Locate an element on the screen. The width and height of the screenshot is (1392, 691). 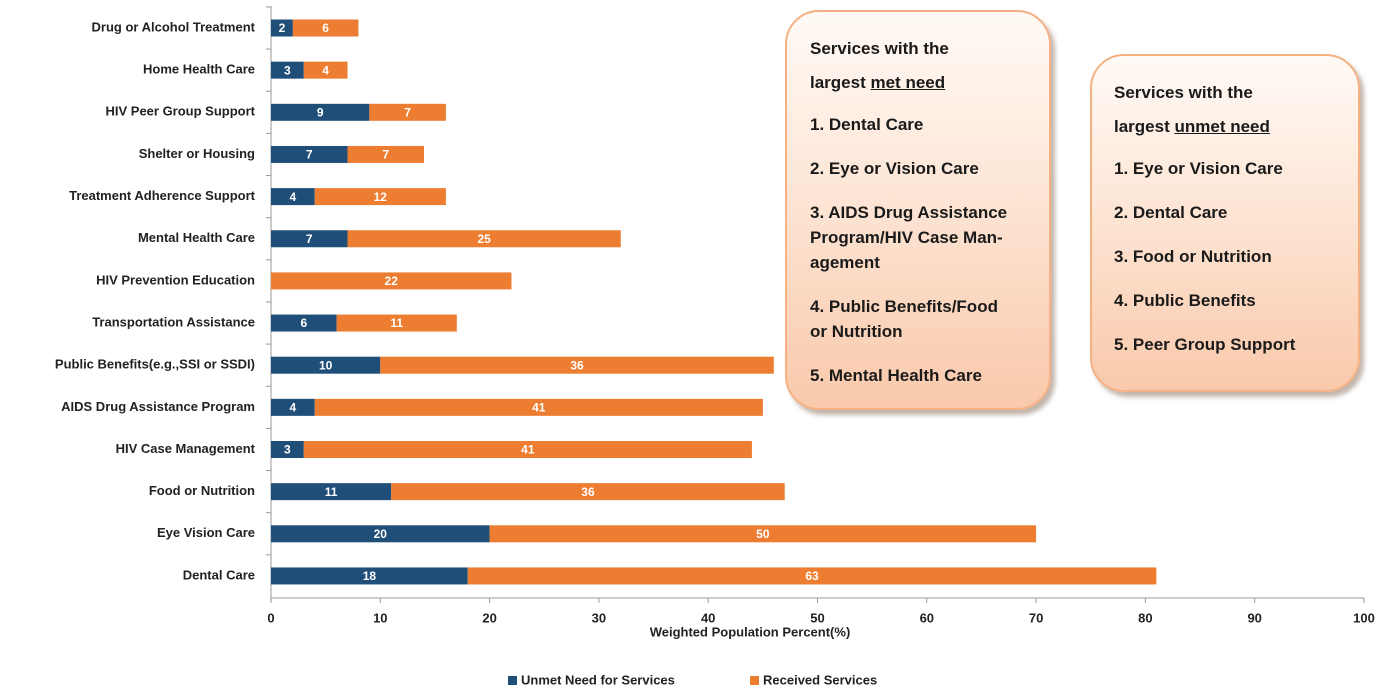
y-tick-label: Shelter or Housing is located at coordinates (197, 153).